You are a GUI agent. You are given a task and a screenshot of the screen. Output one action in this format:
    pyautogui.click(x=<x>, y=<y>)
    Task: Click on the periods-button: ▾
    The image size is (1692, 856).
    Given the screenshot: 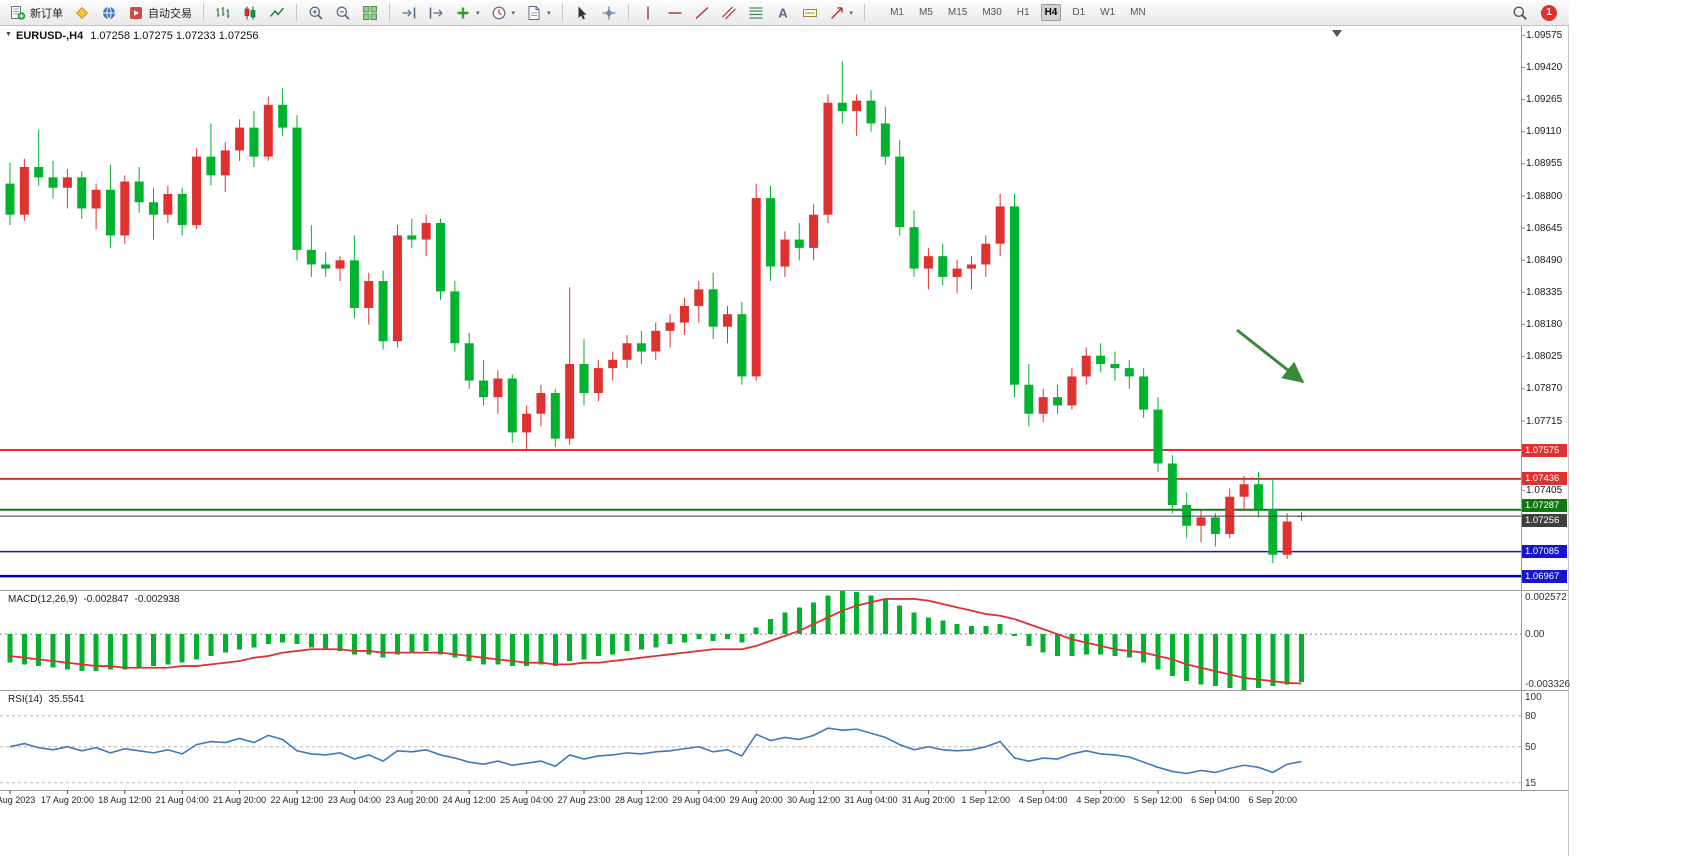 What is the action you would take?
    pyautogui.click(x=503, y=13)
    